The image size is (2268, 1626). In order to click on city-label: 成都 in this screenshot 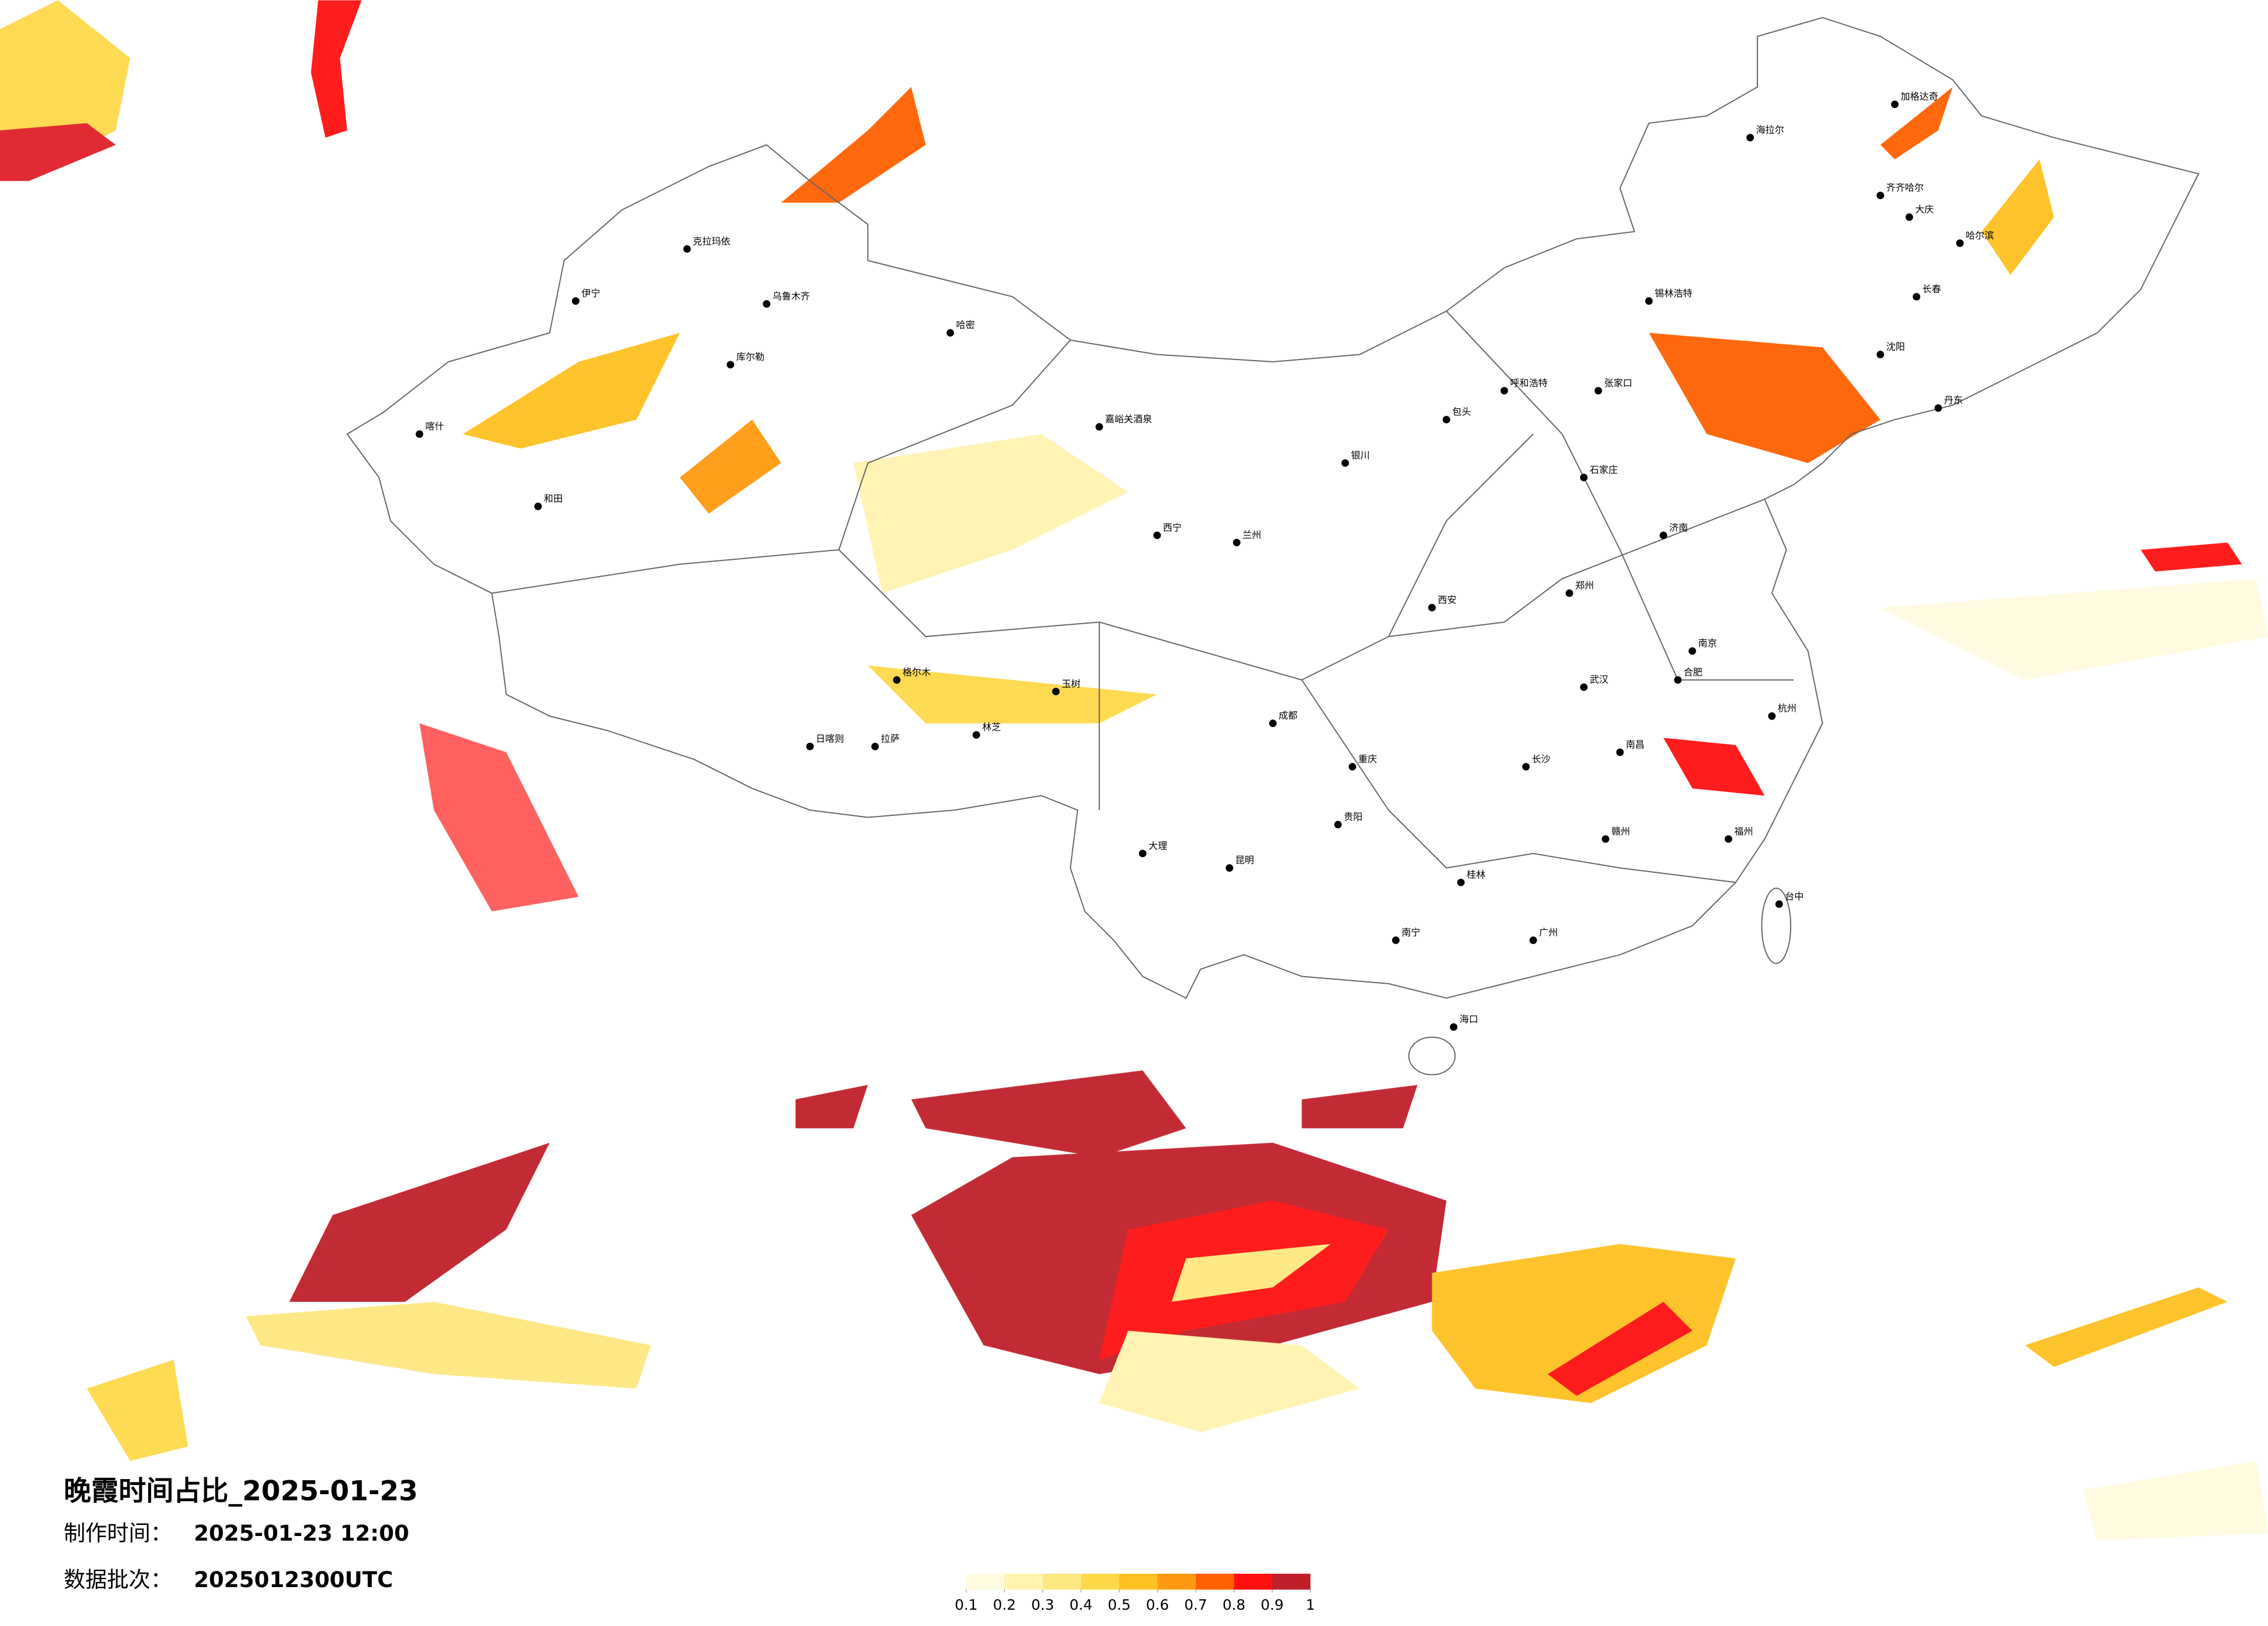, I will do `click(1288, 715)`.